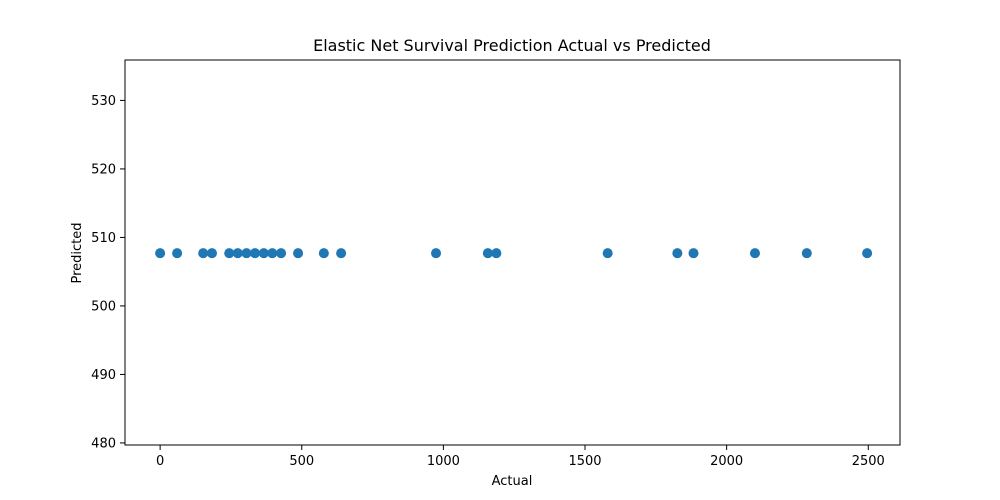 Image resolution: width=1000 pixels, height=500 pixels. I want to click on x-tick-label-0: 0, so click(160, 461).